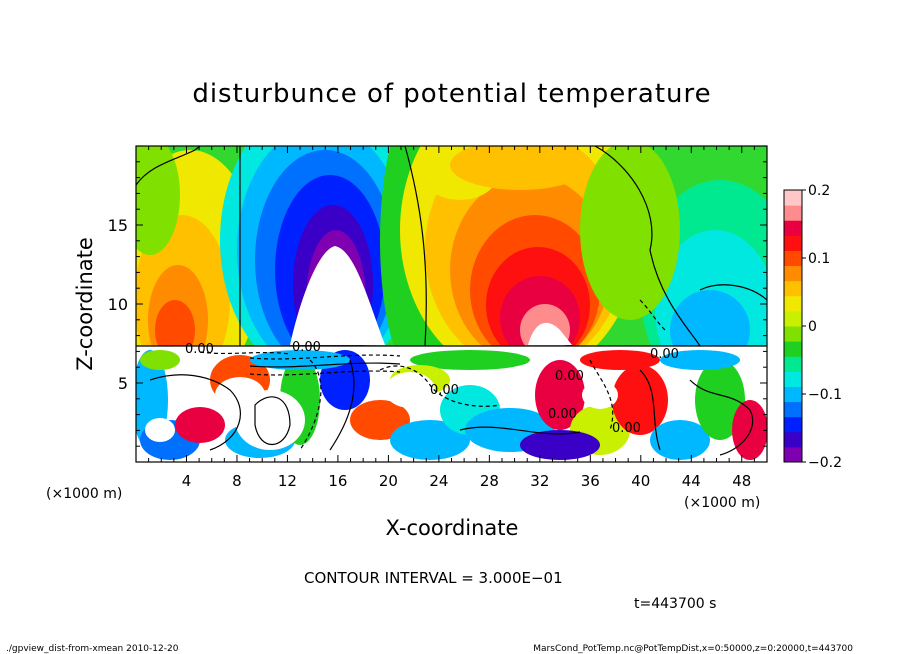 This screenshot has width=904, height=654. I want to click on y-tick-label: 15, so click(118, 225).